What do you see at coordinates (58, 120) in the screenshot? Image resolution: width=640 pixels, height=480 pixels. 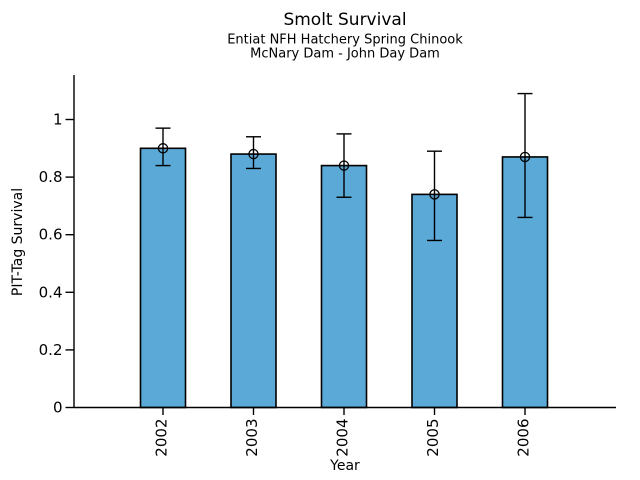 I see `y-tick-label-1: 1` at bounding box center [58, 120].